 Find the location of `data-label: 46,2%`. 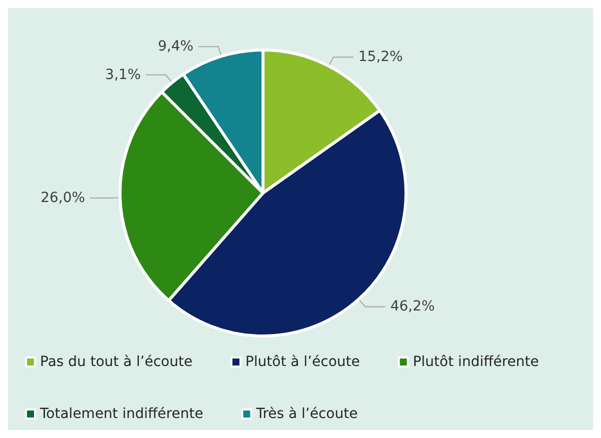

data-label: 46,2% is located at coordinates (412, 306).